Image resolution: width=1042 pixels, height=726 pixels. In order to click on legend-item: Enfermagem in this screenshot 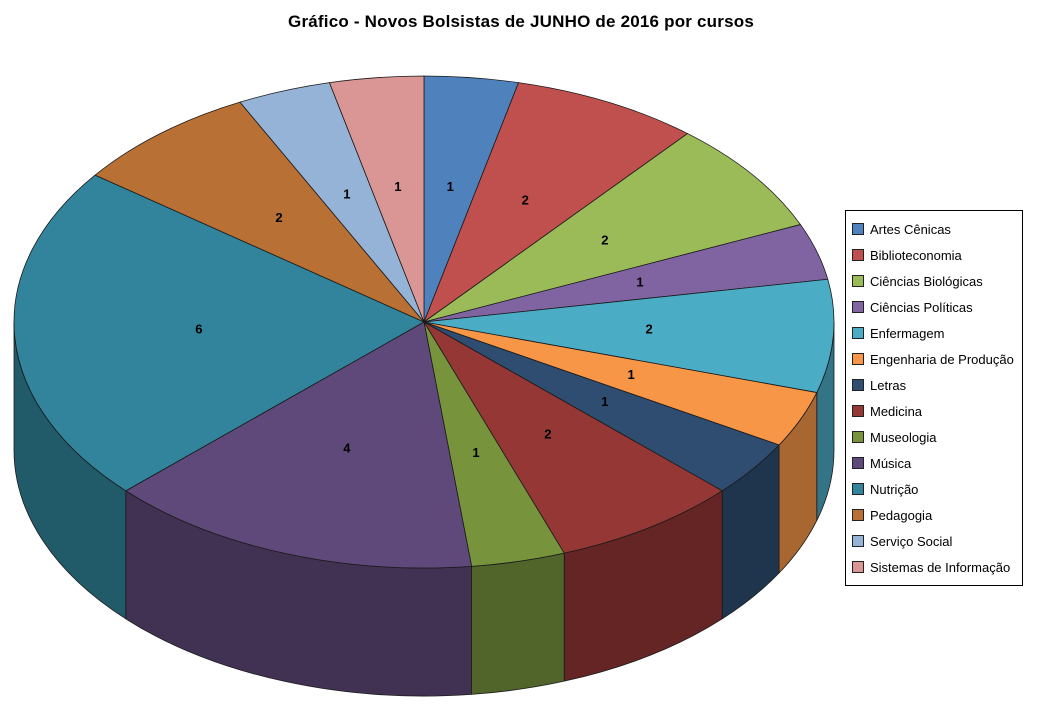, I will do `click(933, 333)`.